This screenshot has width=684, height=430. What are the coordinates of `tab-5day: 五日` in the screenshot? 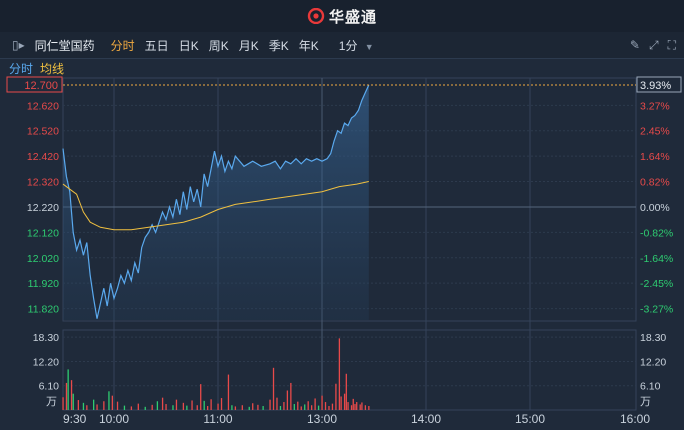 It's located at (156, 45).